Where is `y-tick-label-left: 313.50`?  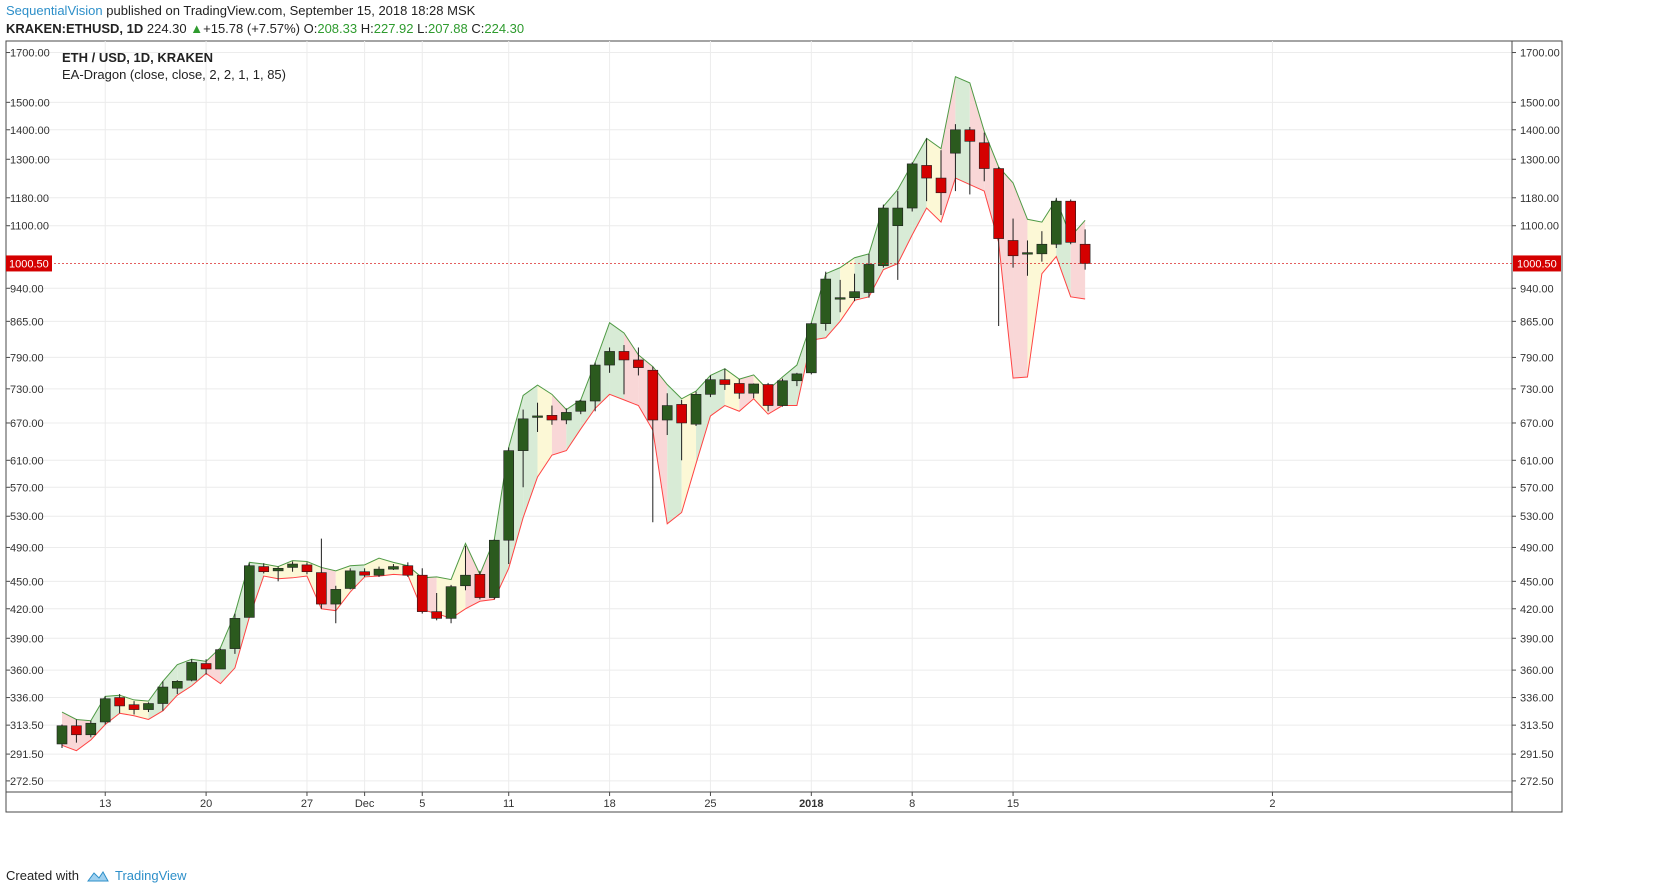 y-tick-label-left: 313.50 is located at coordinates (27, 726).